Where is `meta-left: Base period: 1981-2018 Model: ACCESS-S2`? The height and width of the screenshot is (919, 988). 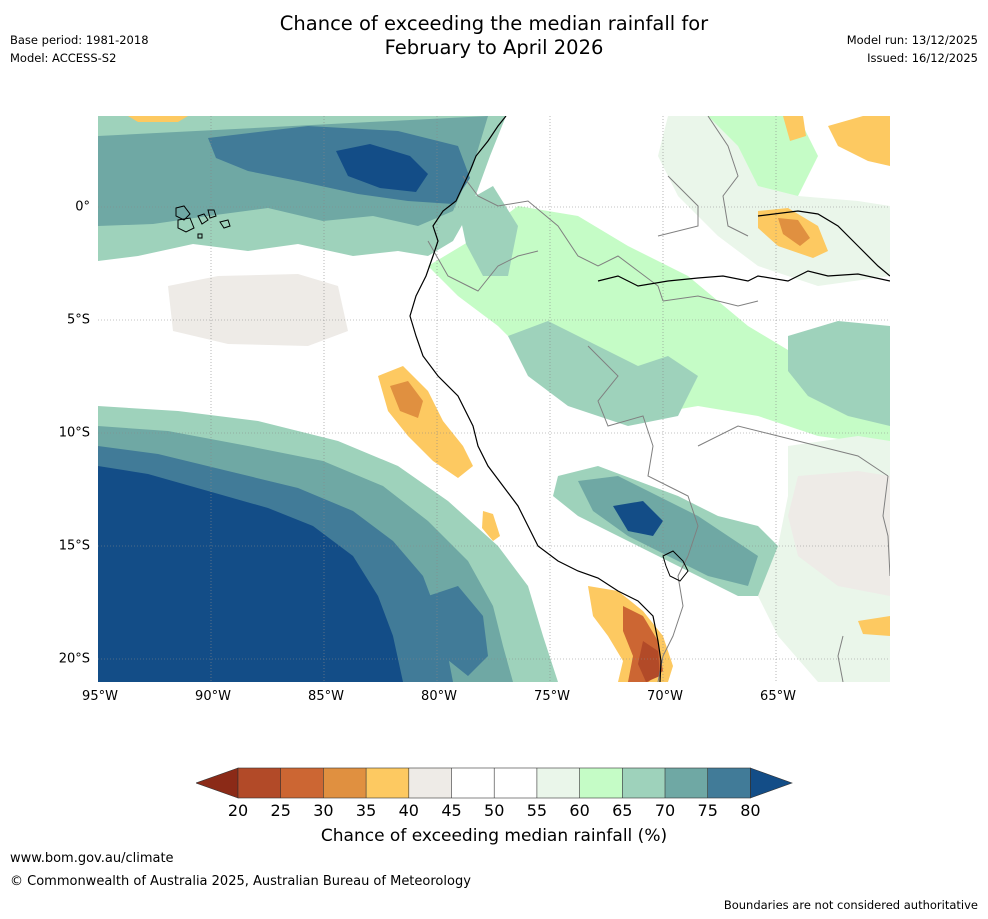
meta-left: Base period: 1981-2018 Model: ACCESS-S2 is located at coordinates (79, 49).